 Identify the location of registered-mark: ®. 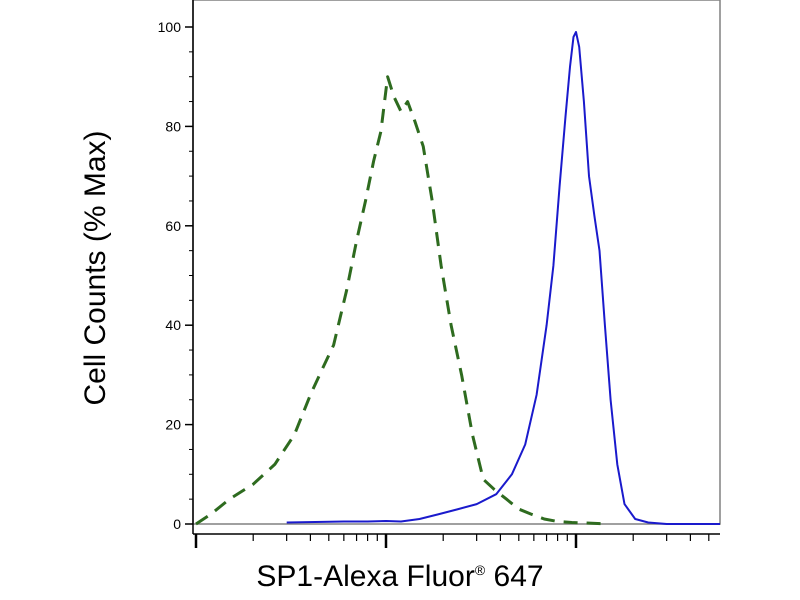
(480, 570).